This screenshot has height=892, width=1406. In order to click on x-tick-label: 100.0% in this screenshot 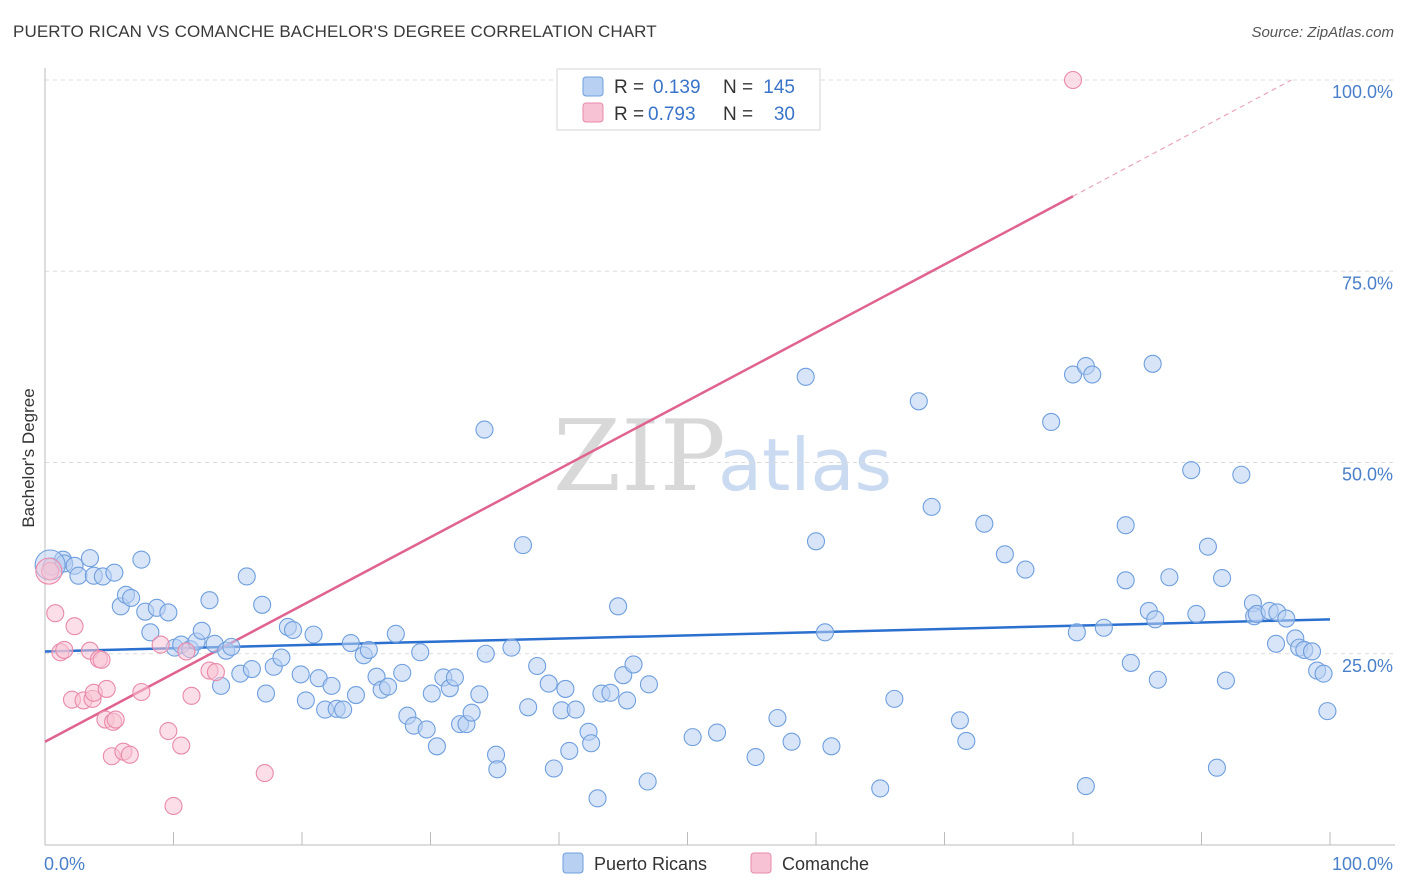, I will do `click(1362, 864)`.